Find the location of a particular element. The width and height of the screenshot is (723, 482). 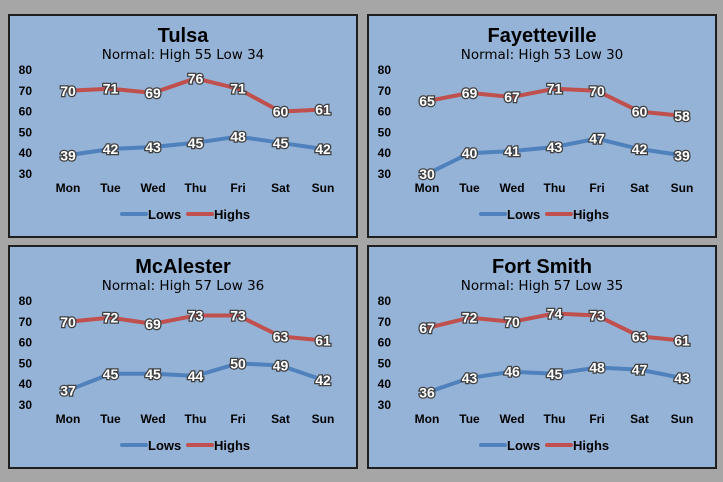

chart-subtitle: Normal: High 55 Low 34 is located at coordinates (183, 55).